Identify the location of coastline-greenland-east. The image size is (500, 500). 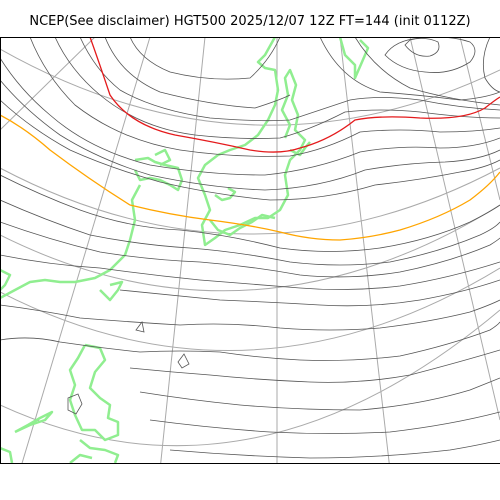
(300, 149).